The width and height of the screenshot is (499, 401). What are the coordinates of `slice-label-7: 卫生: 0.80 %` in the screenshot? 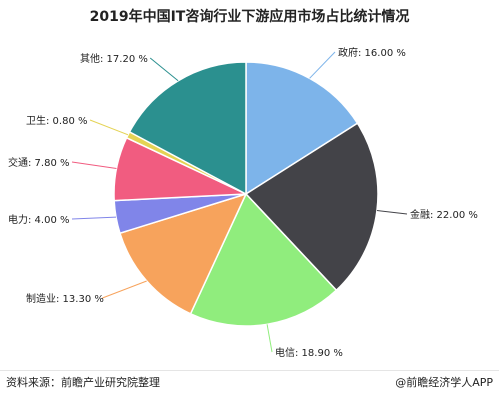 It's located at (57, 120).